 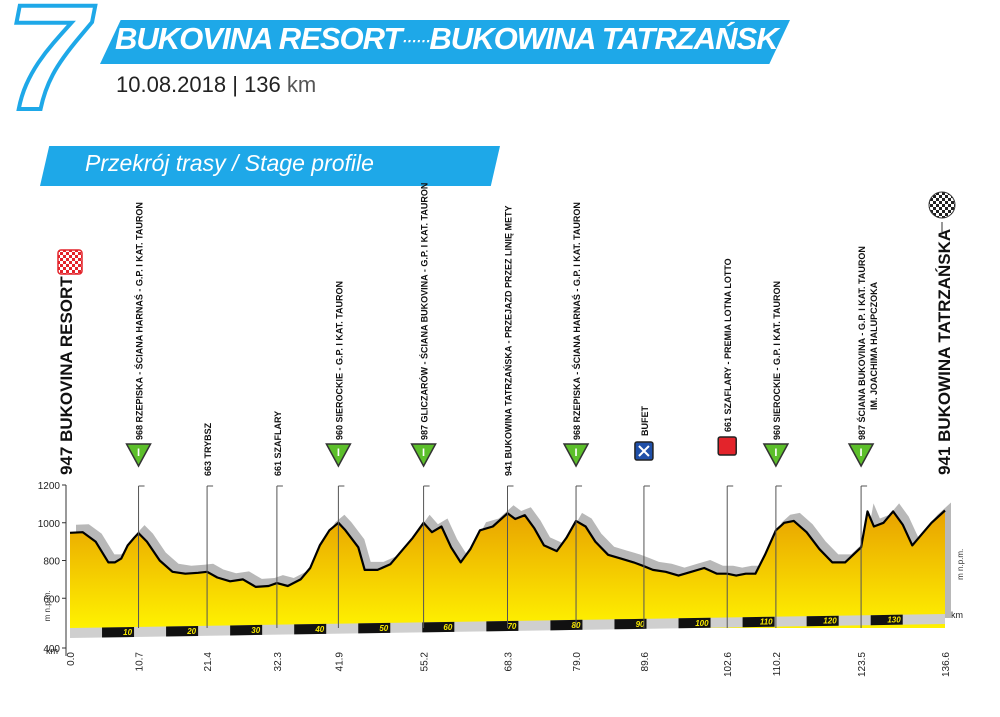 I want to click on x-tick-label: 20, so click(x=191, y=631).